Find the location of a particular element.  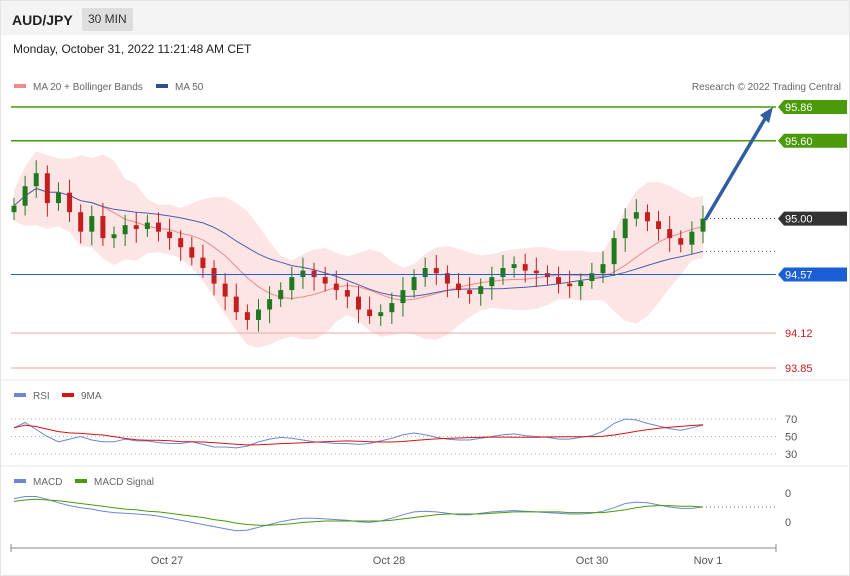

rsi-tick-label: 30 is located at coordinates (791, 455).